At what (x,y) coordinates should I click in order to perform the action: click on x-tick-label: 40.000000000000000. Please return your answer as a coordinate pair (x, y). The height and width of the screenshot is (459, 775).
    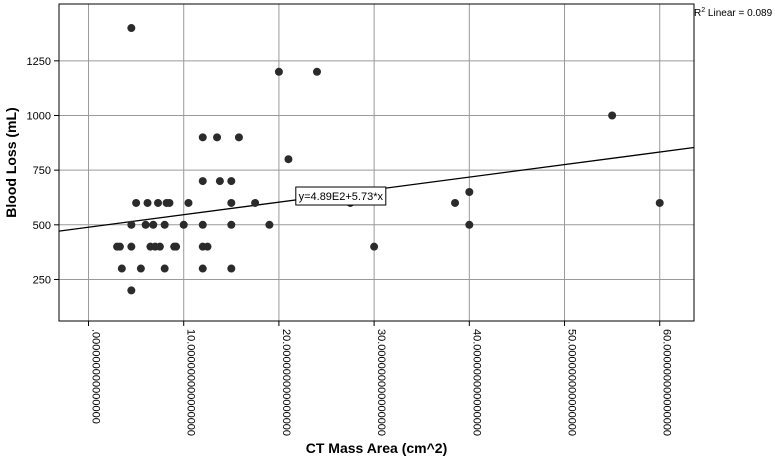
    Looking at the image, I should click on (476, 382).